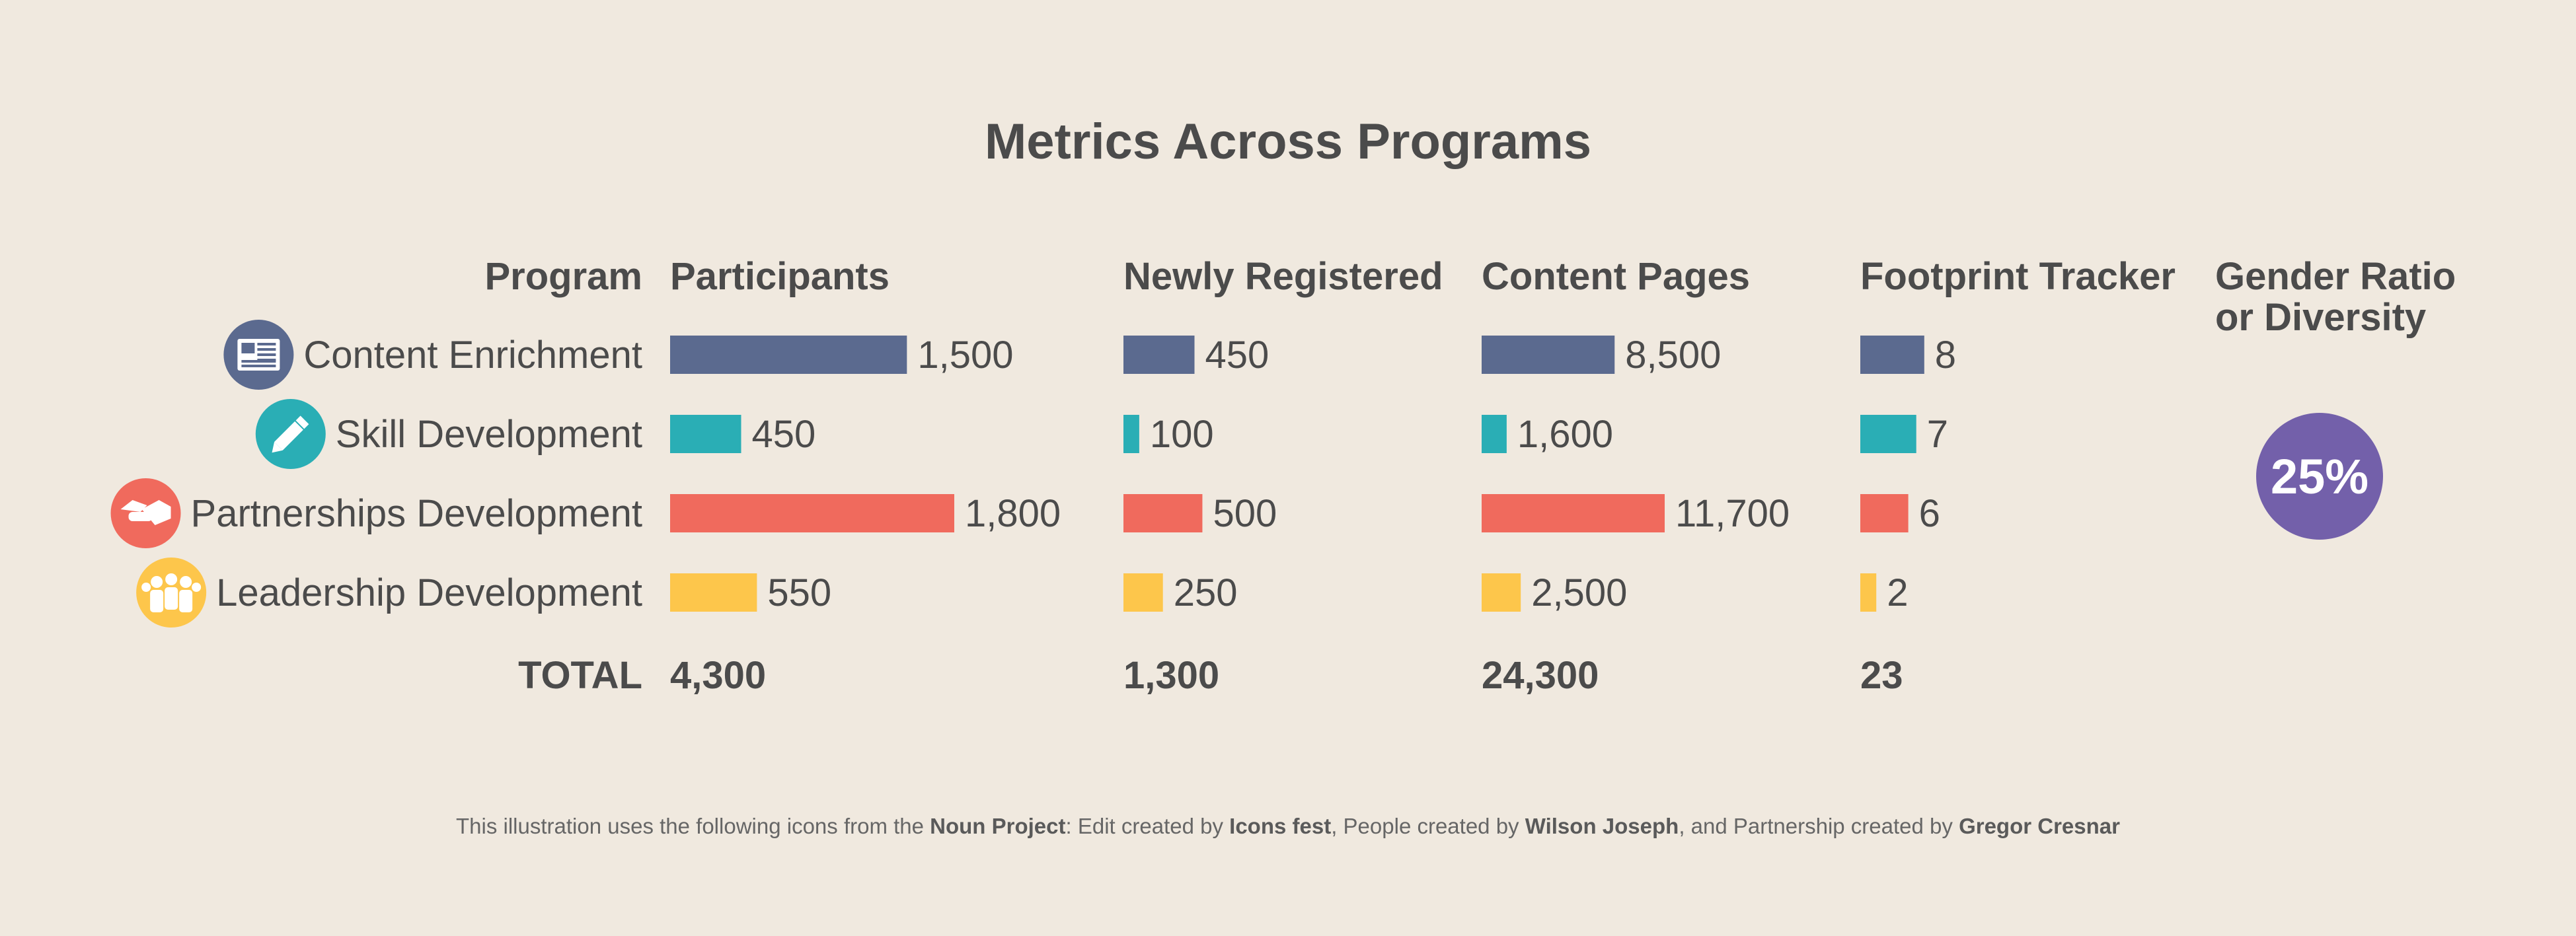 The image size is (2576, 936). I want to click on people-icon, so click(172, 593).